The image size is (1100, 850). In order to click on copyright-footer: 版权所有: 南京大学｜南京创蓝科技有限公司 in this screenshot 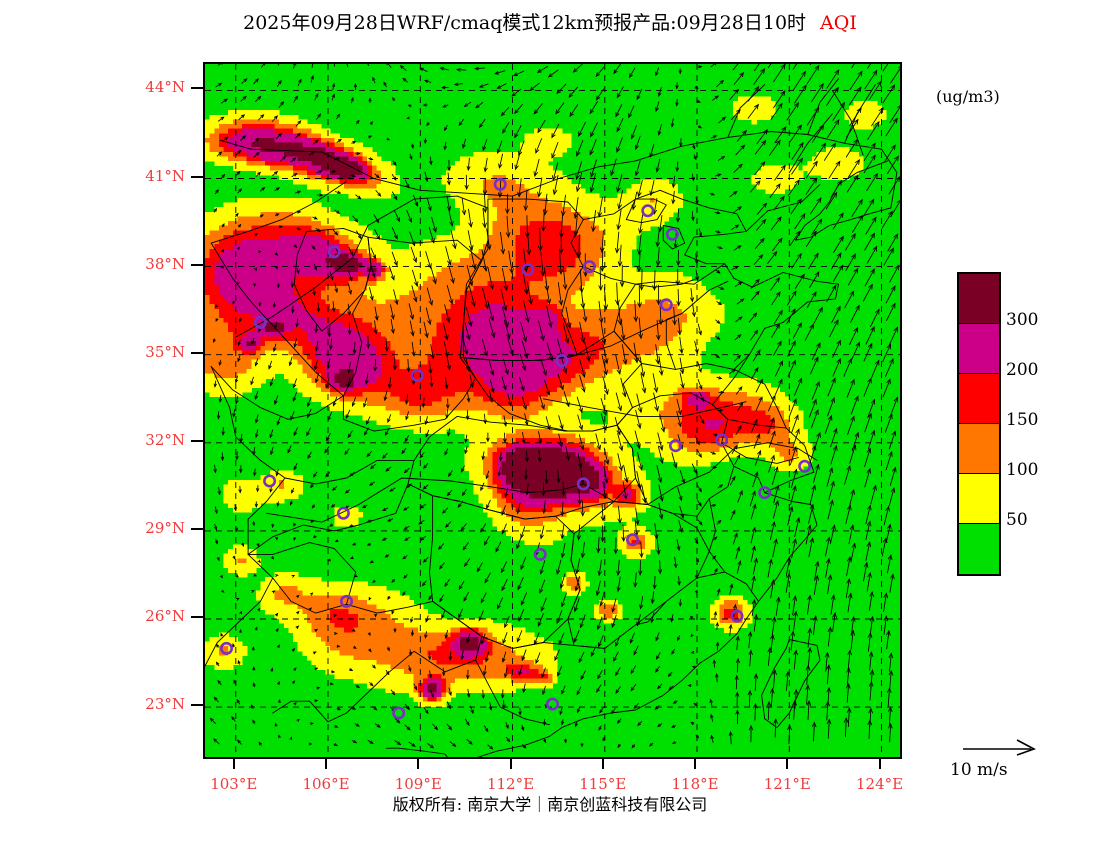, I will do `click(550, 804)`.